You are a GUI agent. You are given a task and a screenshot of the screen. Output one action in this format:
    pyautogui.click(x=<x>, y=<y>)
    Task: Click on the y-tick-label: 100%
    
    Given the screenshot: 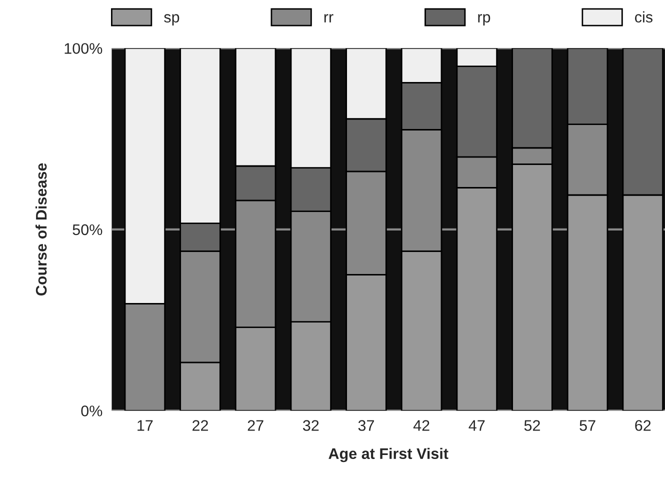 What is the action you would take?
    pyautogui.click(x=83, y=48)
    